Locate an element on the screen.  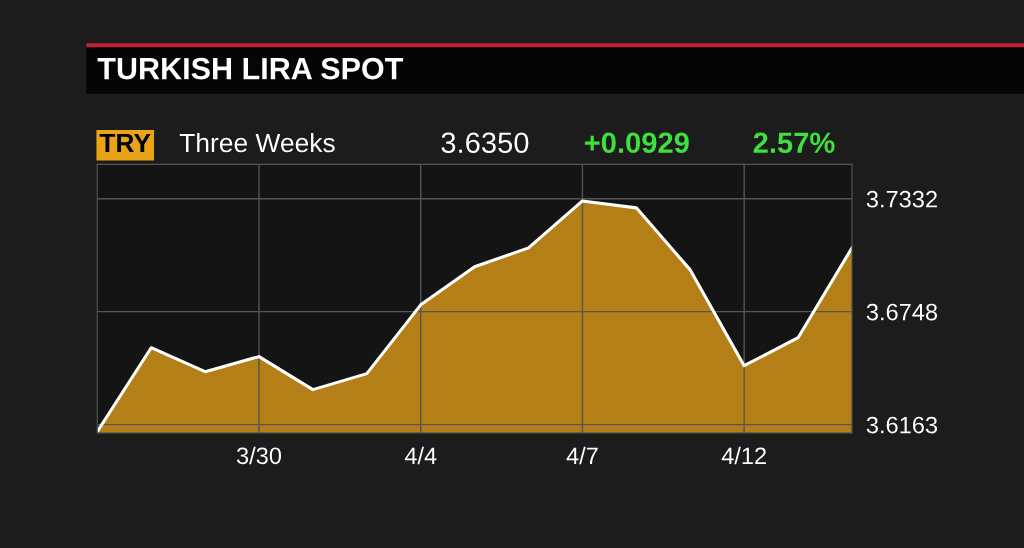
text: 3.6350 is located at coordinates (485, 143).